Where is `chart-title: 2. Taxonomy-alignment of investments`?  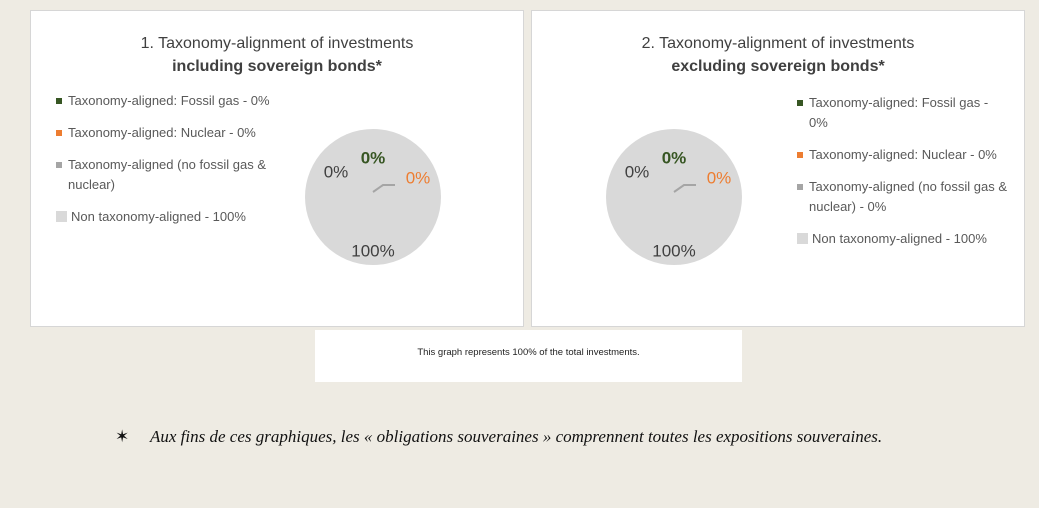 chart-title: 2. Taxonomy-alignment of investments is located at coordinates (778, 43).